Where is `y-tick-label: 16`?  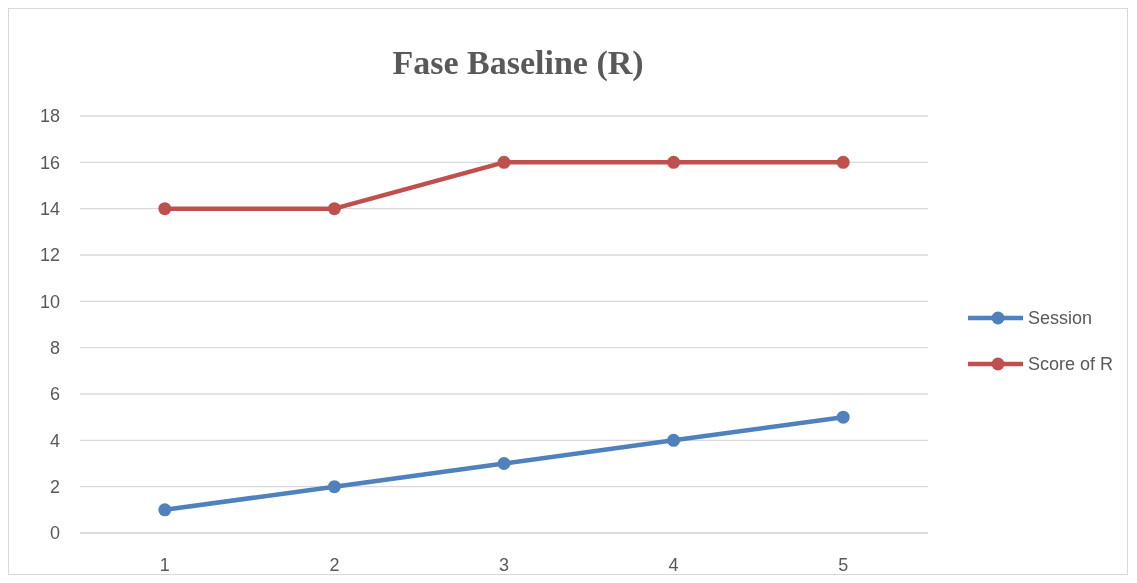 y-tick-label: 16 is located at coordinates (49, 162).